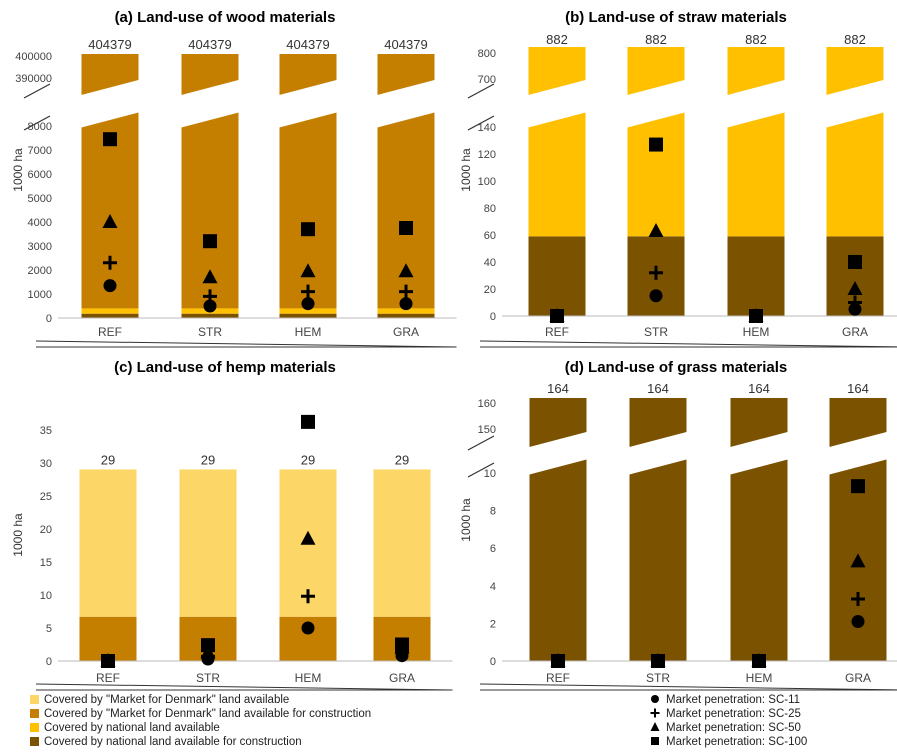  I want to click on legend-marker-square, so click(655, 741).